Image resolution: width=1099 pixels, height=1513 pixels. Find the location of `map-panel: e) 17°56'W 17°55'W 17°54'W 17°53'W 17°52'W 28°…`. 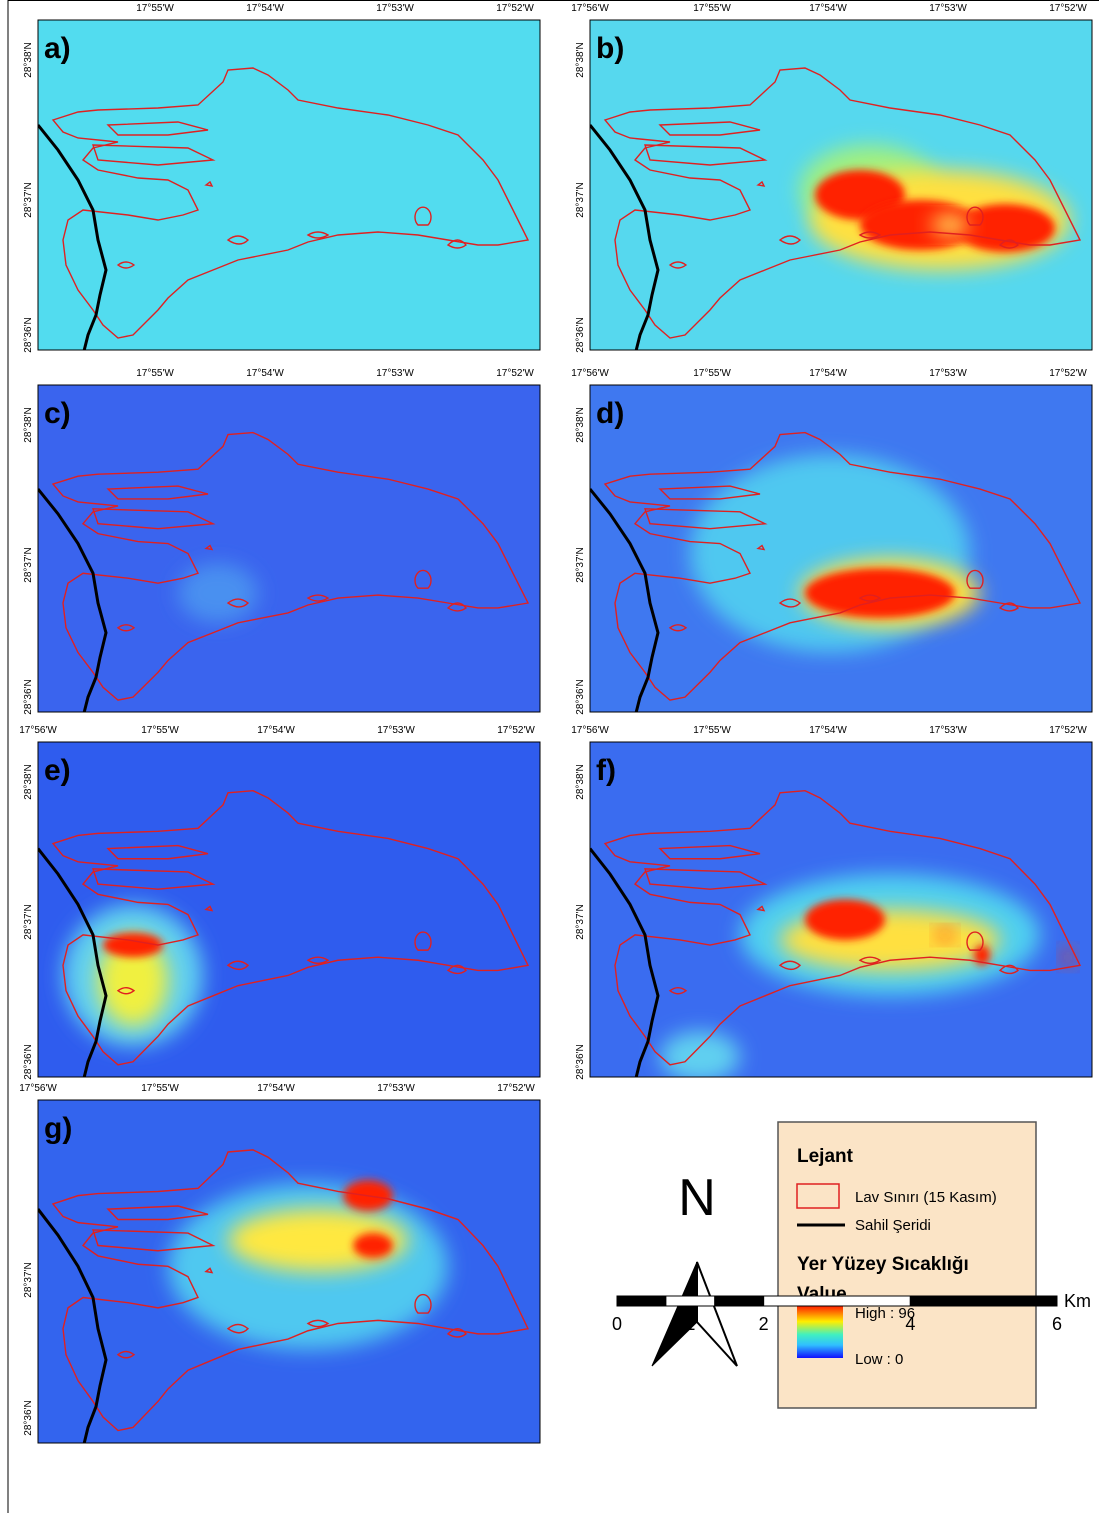

map-panel: e) 17°56'W 17°55'W 17°54'W 17°53'W 17°52'W 28°… is located at coordinates (280, 902).